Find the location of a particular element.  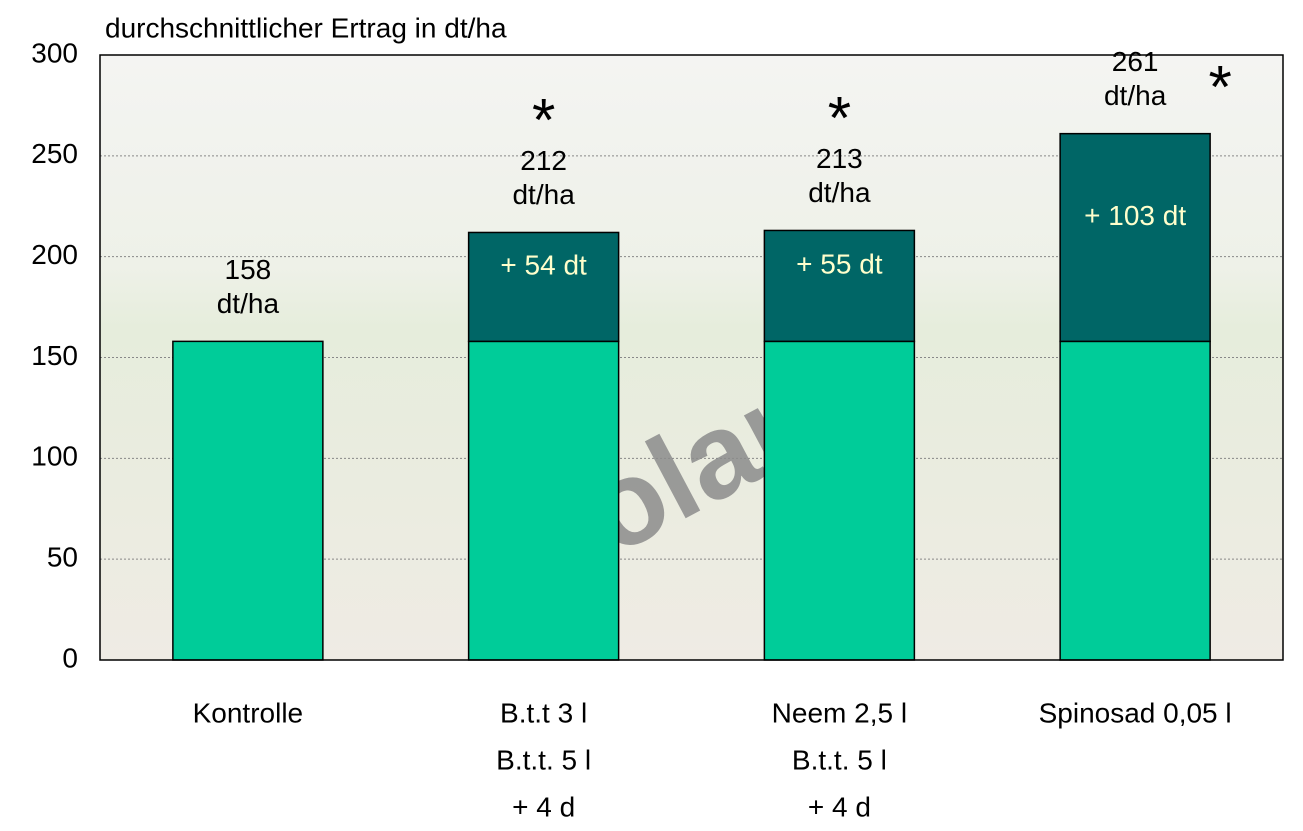

value-label: + 55 dt is located at coordinates (839, 263).